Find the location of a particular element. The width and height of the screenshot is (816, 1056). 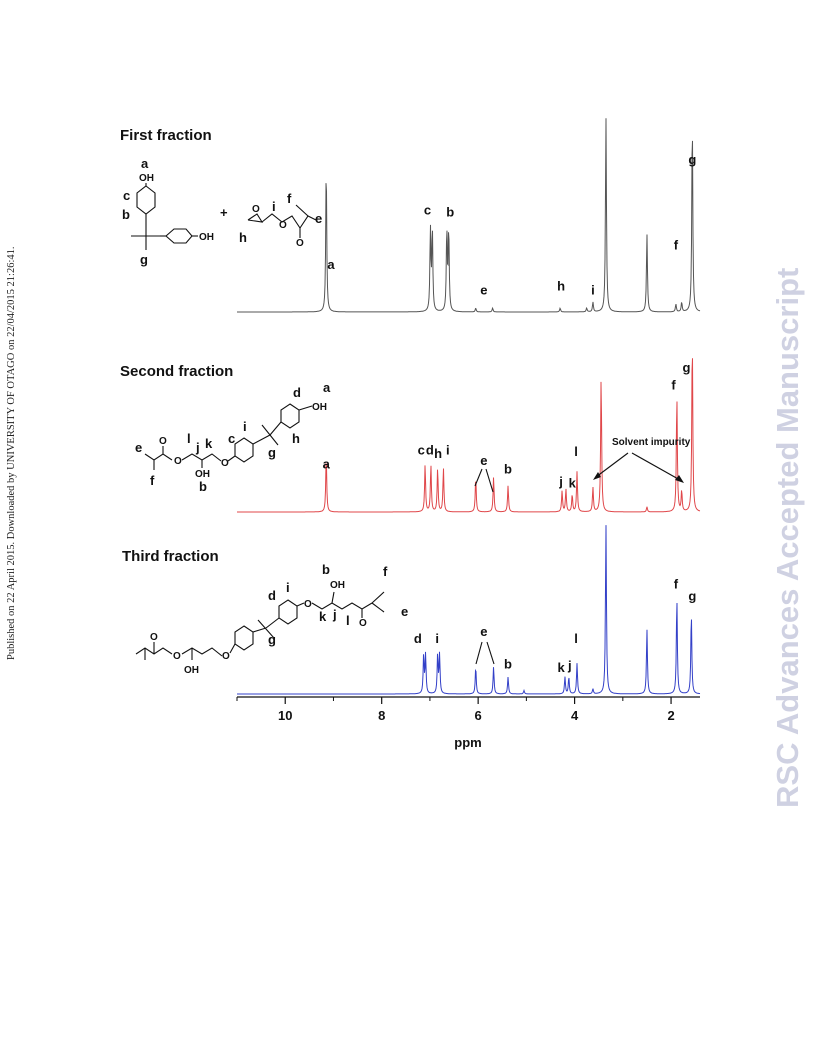

x-tick-label: 10 is located at coordinates (285, 715).